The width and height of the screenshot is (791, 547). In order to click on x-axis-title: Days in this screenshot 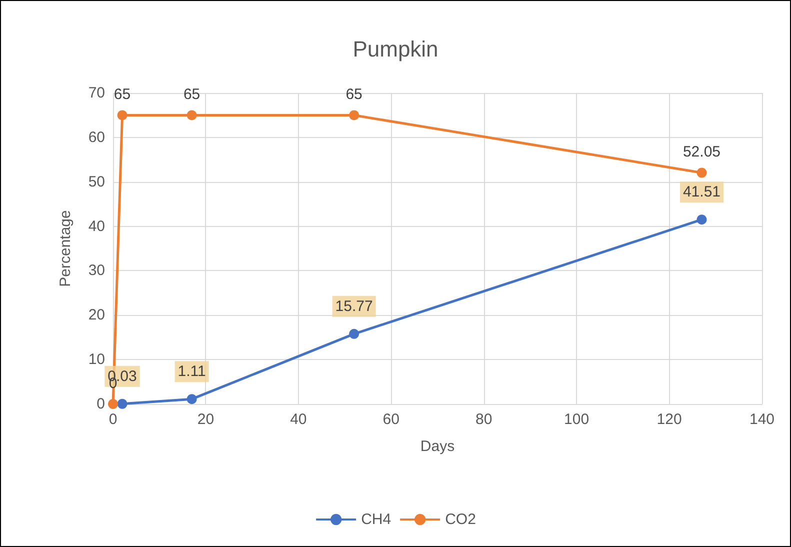, I will do `click(437, 446)`.